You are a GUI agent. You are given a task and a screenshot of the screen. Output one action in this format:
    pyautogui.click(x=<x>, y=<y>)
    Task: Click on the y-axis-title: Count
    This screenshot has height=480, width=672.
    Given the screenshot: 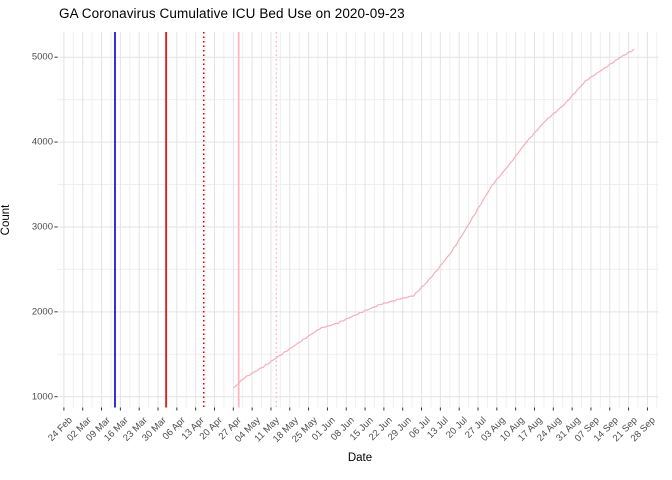 What is the action you would take?
    pyautogui.click(x=6, y=220)
    